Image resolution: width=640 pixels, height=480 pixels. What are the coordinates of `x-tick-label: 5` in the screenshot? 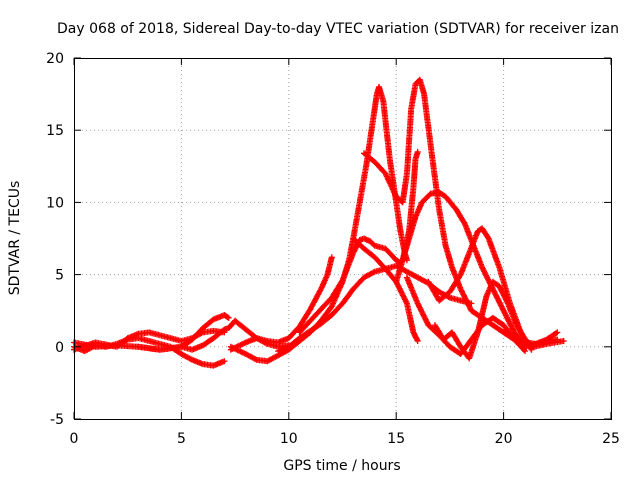 It's located at (181, 439).